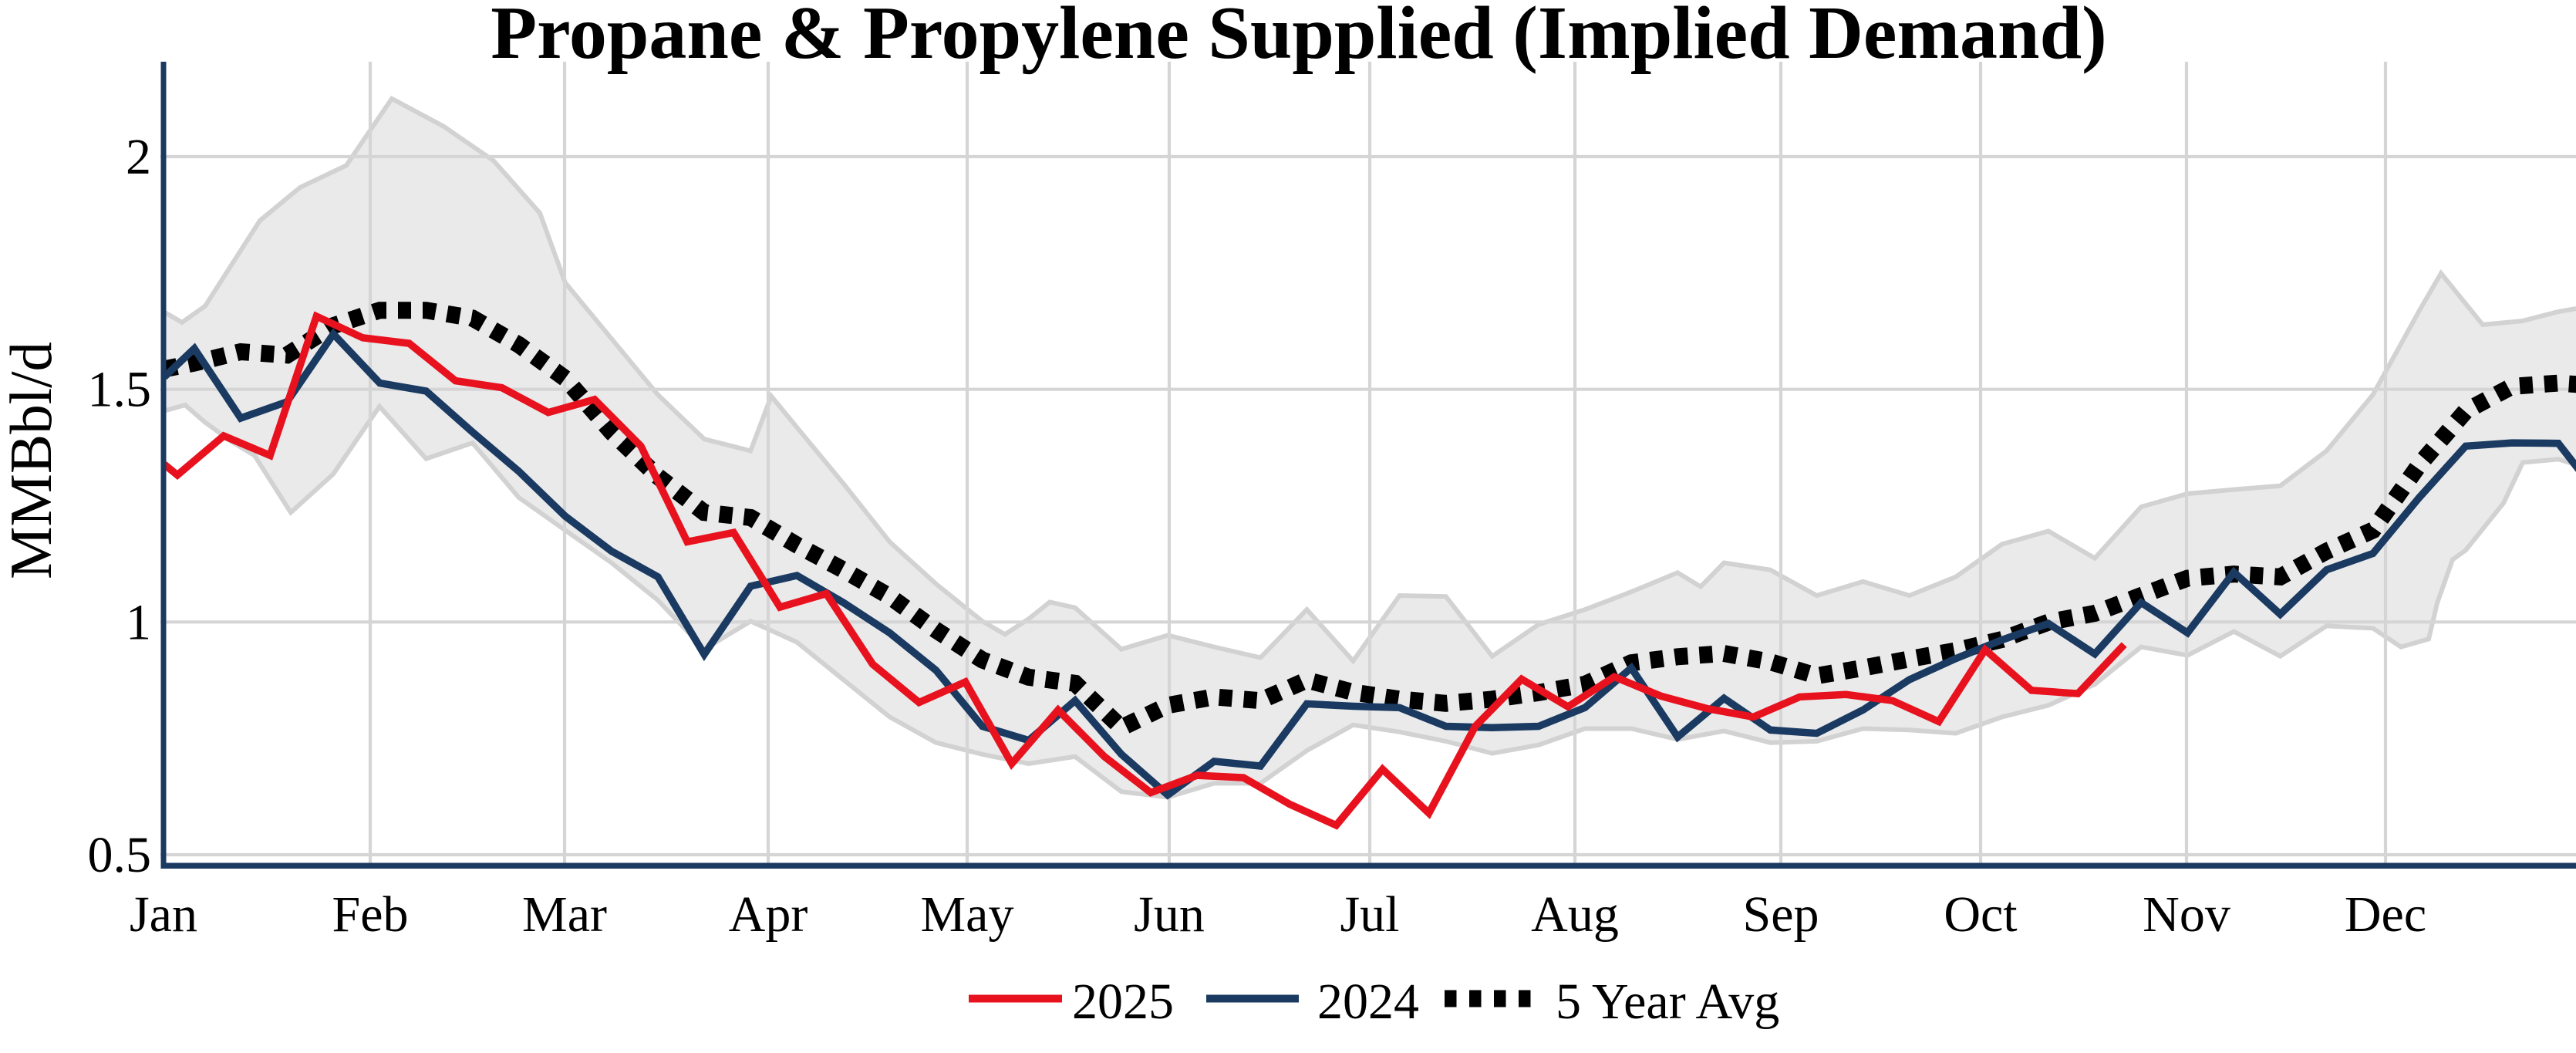 The width and height of the screenshot is (2576, 1053). Describe the element at coordinates (32, 461) in the screenshot. I see `svg-text: MMBbl/d` at that location.